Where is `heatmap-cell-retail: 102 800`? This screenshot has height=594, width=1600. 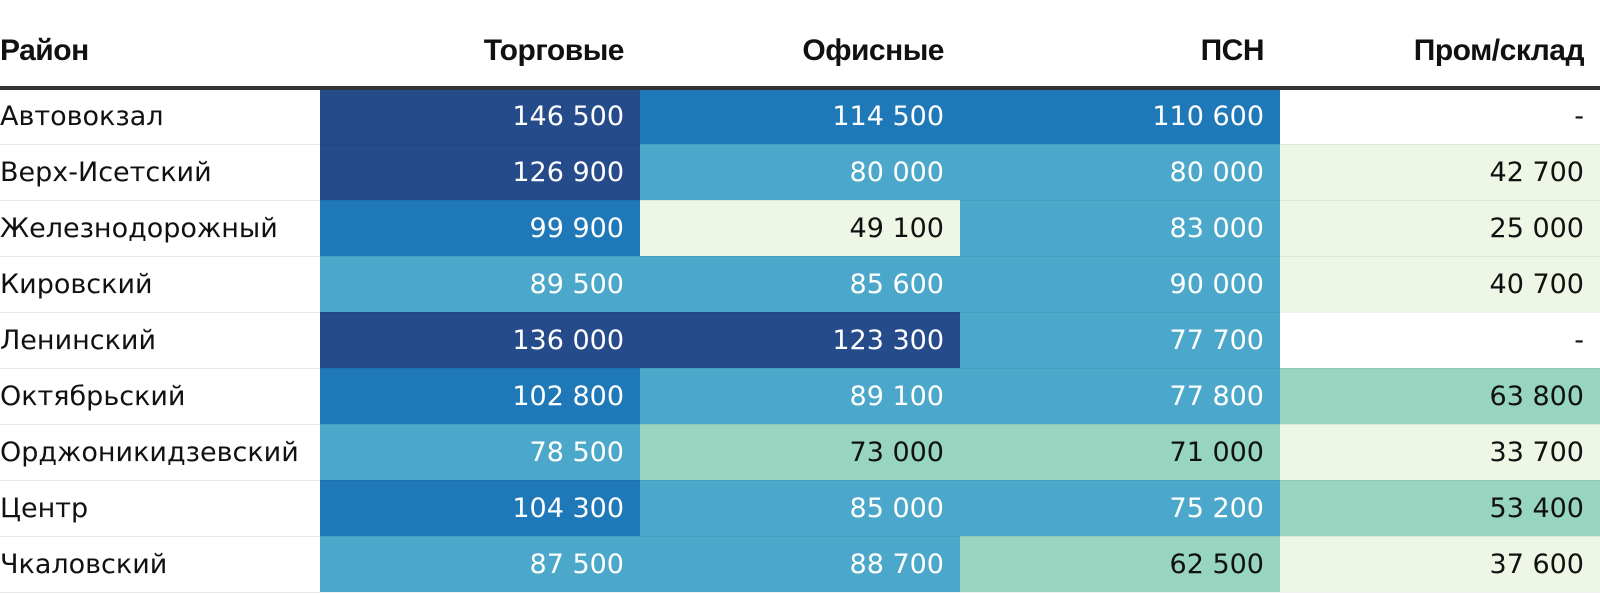
heatmap-cell-retail: 102 800 is located at coordinates (480, 396).